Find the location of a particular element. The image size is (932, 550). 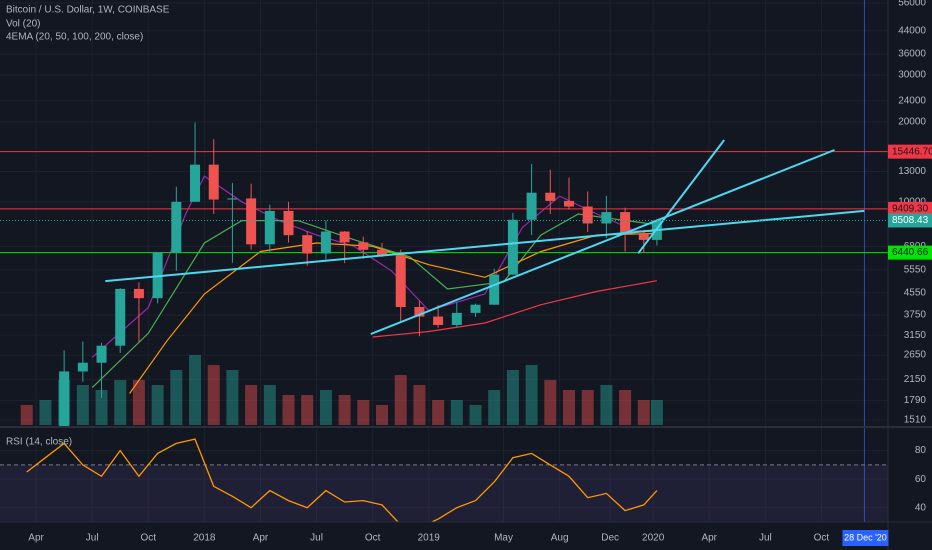

volume-label: Vol (20) is located at coordinates (23, 24).